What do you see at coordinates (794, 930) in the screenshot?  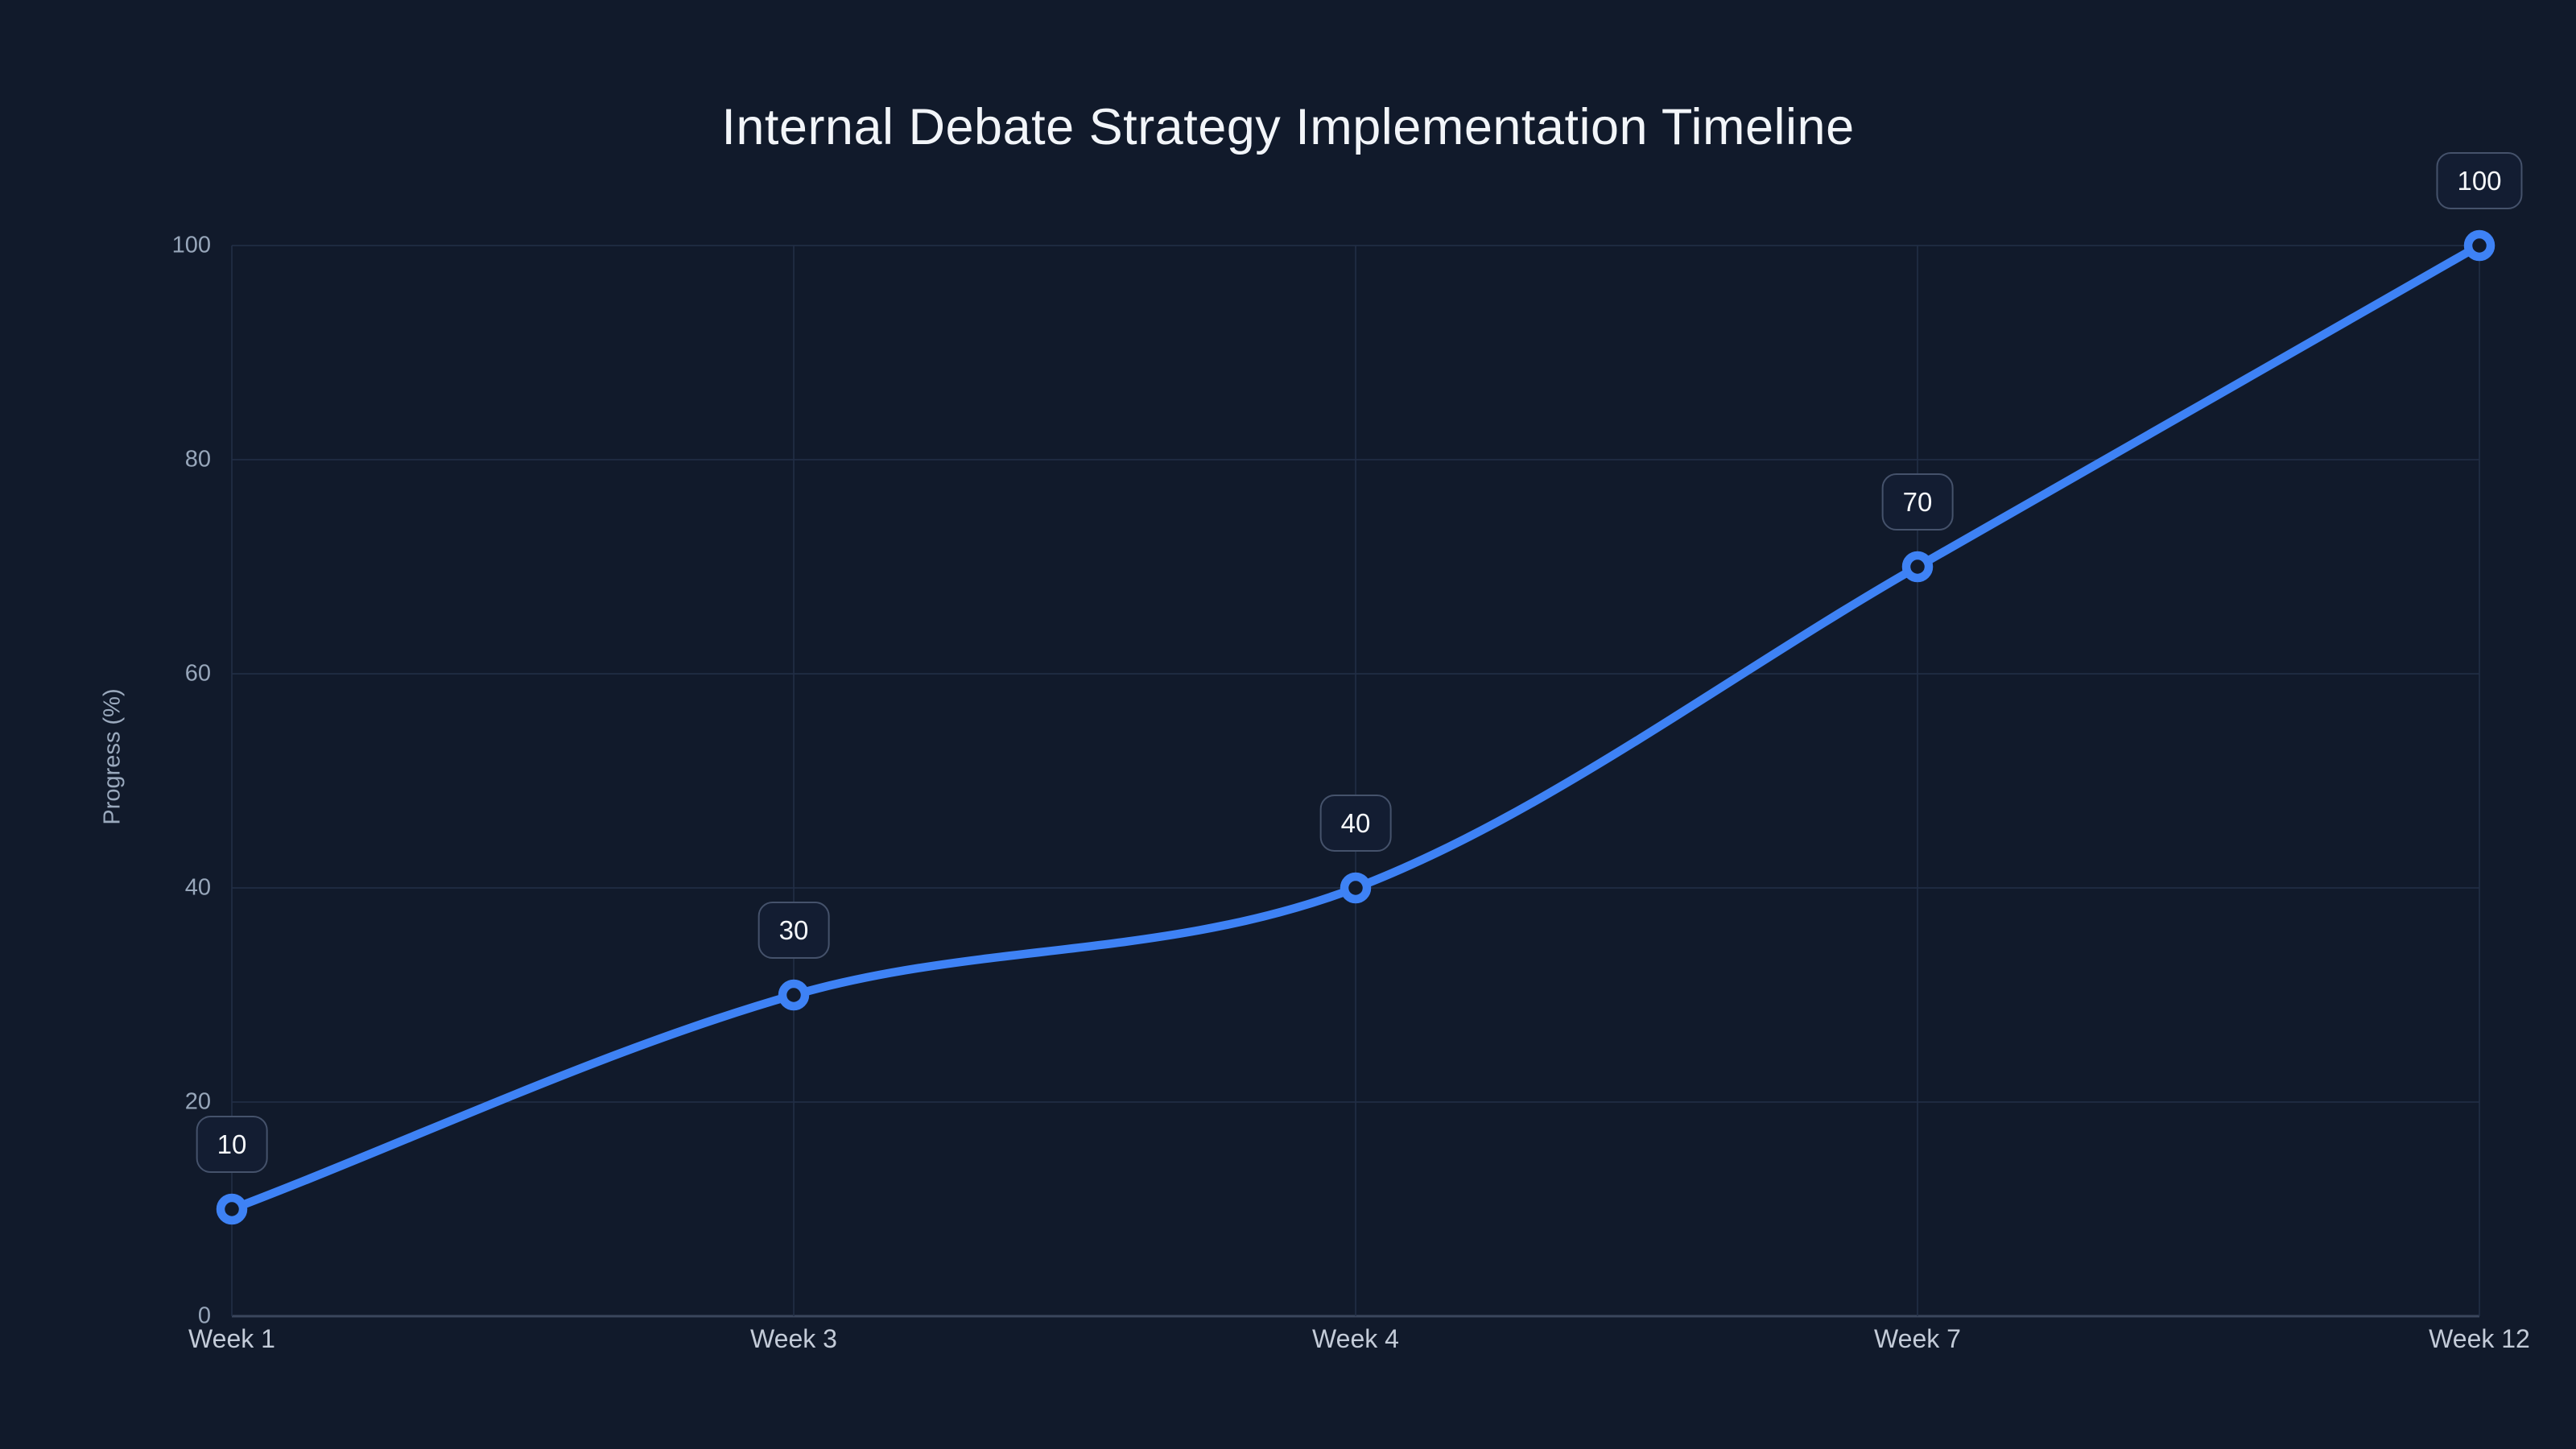 I see `data-point-badge: 30` at bounding box center [794, 930].